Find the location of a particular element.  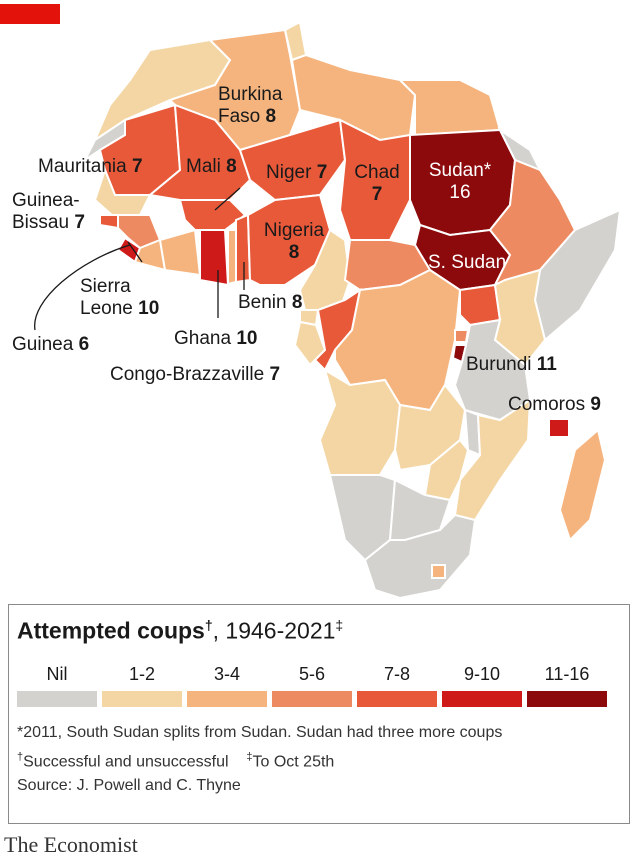

label-south-sudan: S. Sudan is located at coordinates (467, 262).